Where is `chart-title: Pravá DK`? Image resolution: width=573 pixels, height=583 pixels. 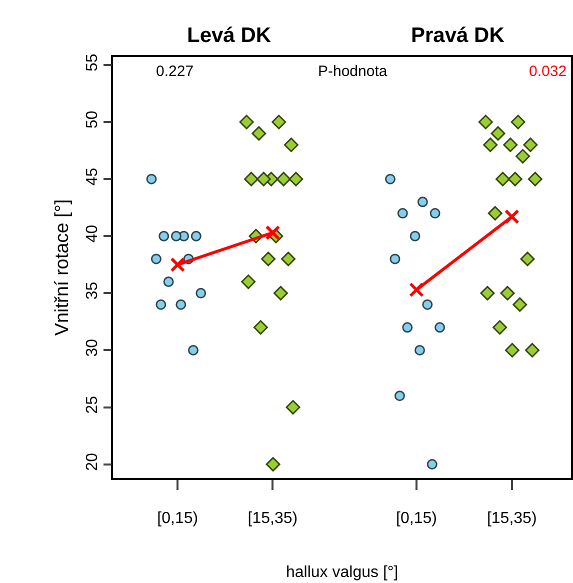
chart-title: Pravá DK is located at coordinates (457, 35).